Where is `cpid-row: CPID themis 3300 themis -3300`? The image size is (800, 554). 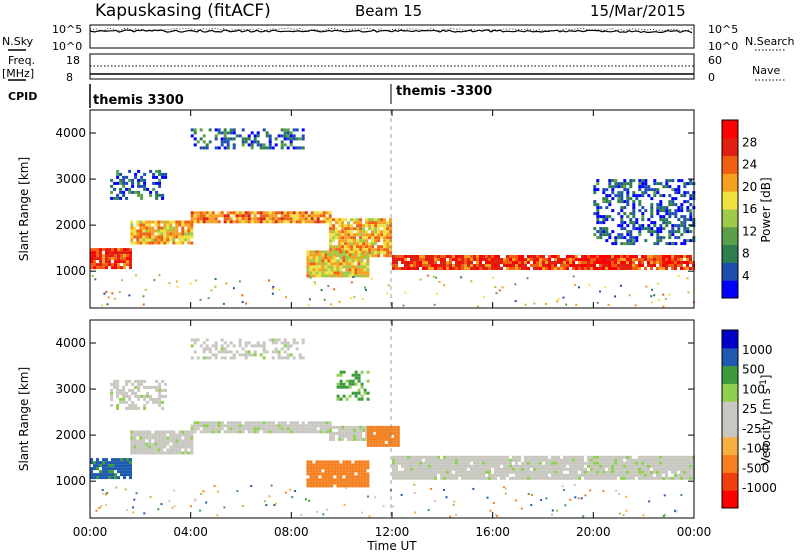
cpid-row: CPID themis 3300 themis -3300 is located at coordinates (250, 96).